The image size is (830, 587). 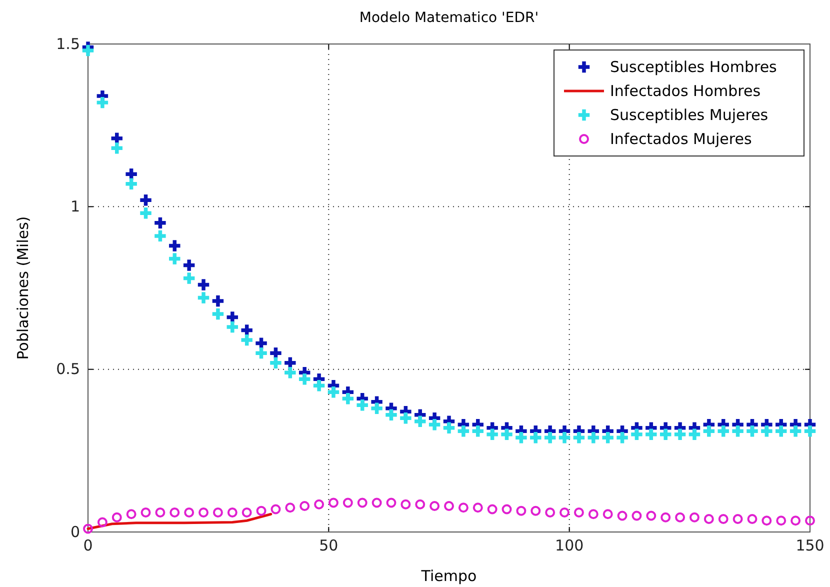 What do you see at coordinates (179, 521) in the screenshot?
I see `line-series` at bounding box center [179, 521].